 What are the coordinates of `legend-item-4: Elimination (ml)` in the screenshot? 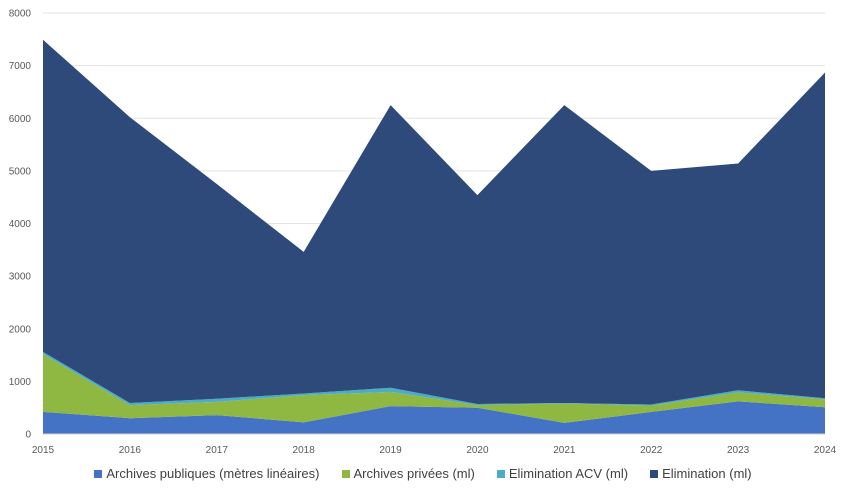 It's located at (701, 473).